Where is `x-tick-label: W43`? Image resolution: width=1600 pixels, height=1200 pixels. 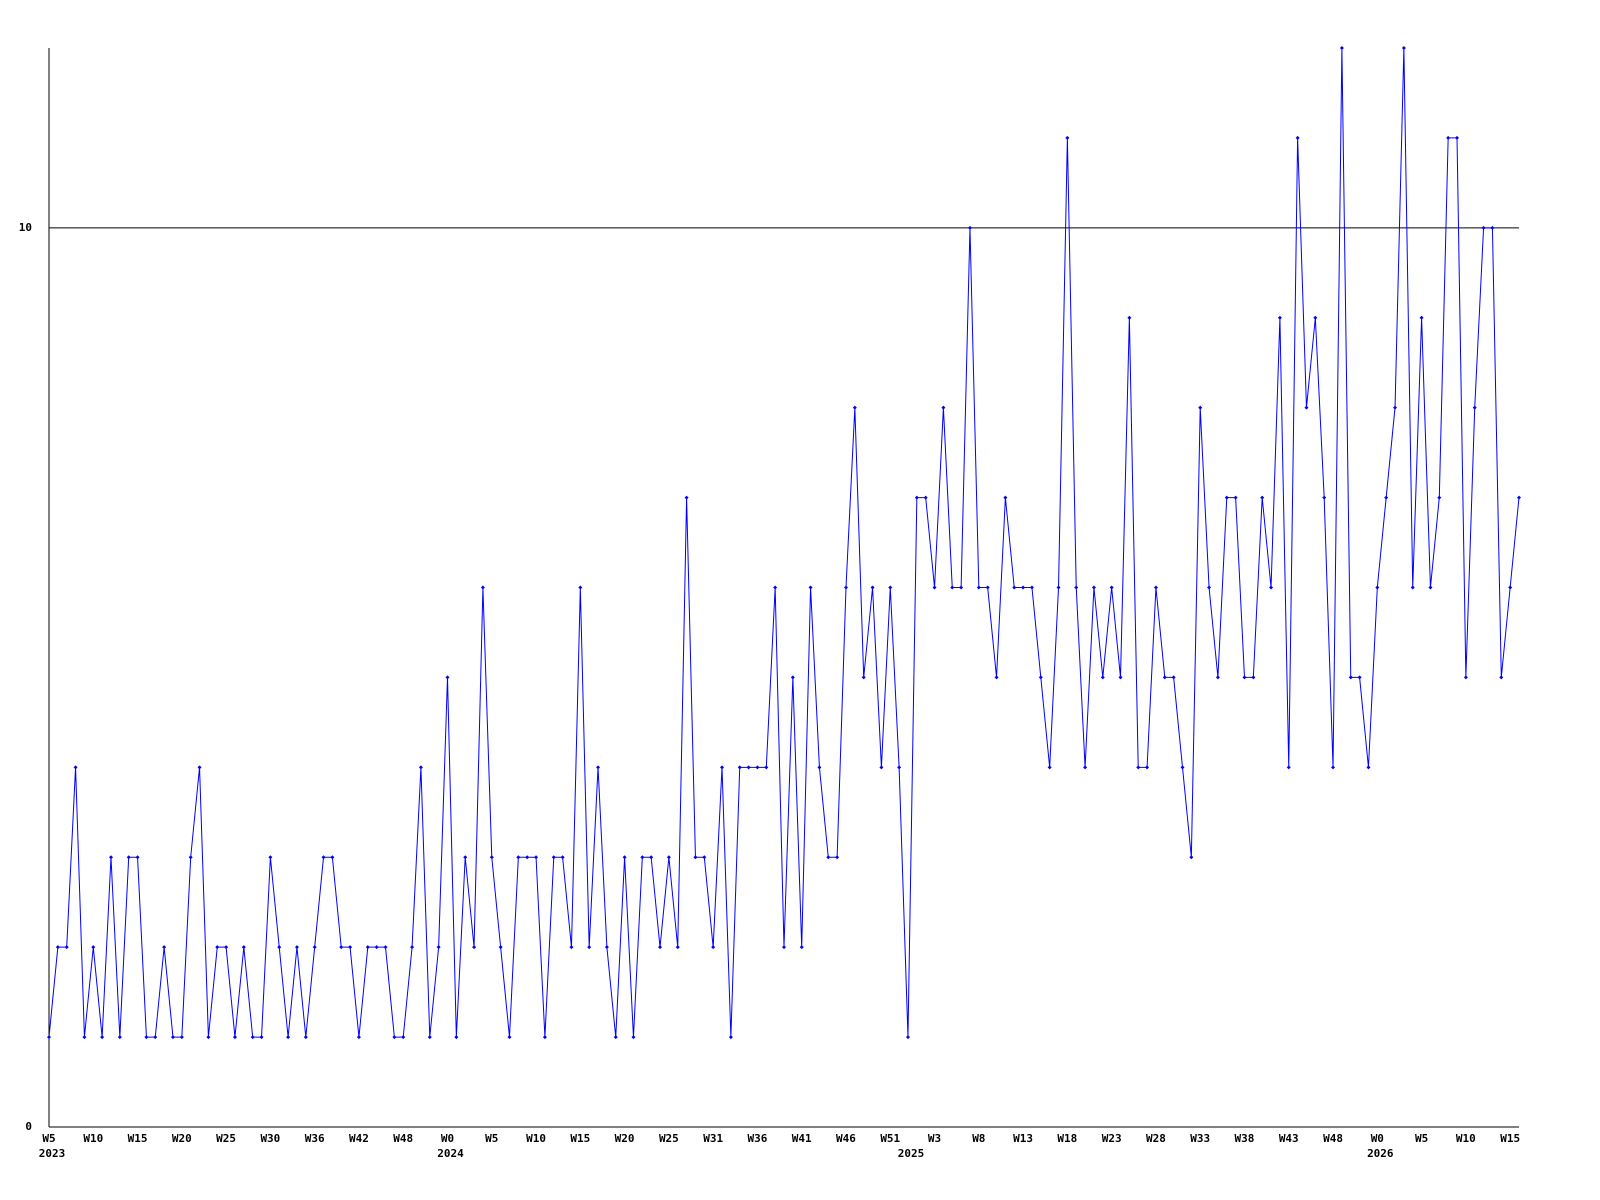
x-tick-label: W43 is located at coordinates (1289, 1138).